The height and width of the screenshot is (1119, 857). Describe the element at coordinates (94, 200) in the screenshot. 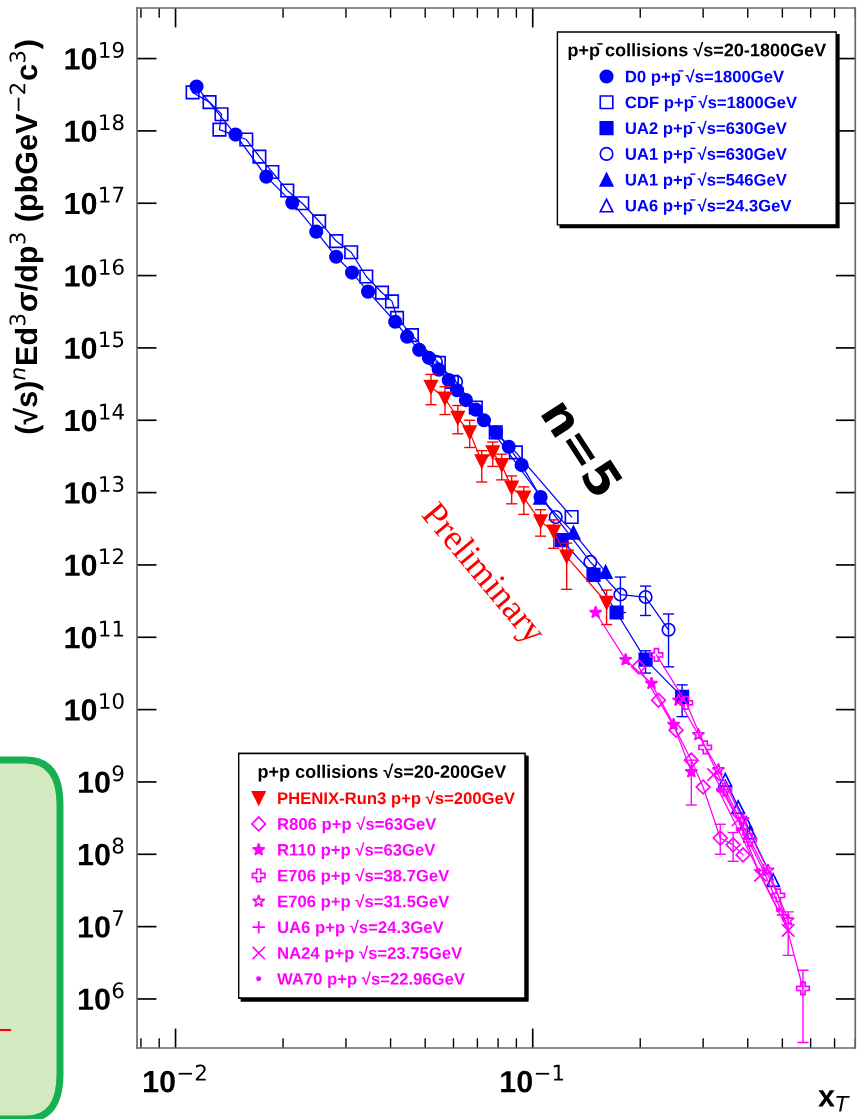

I see `y-tick-label: 10$^{17}$` at that location.